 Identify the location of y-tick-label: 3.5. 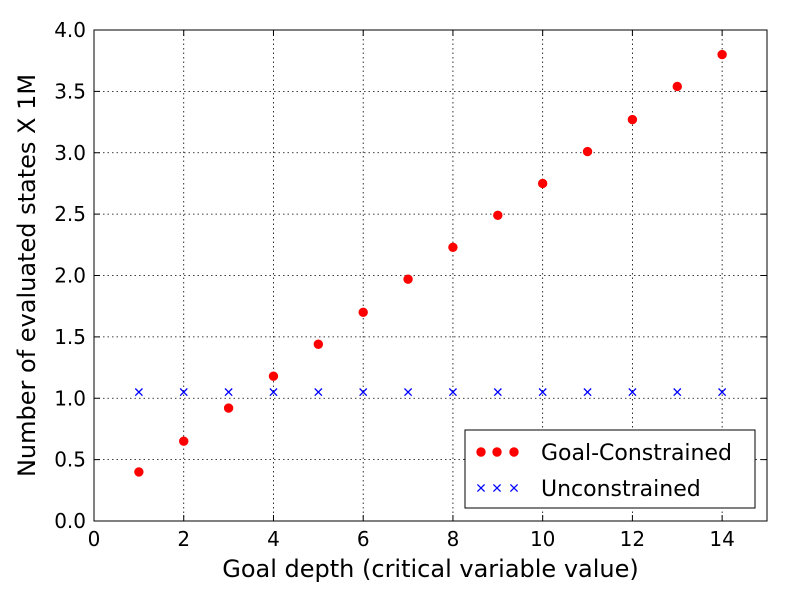
(70, 91).